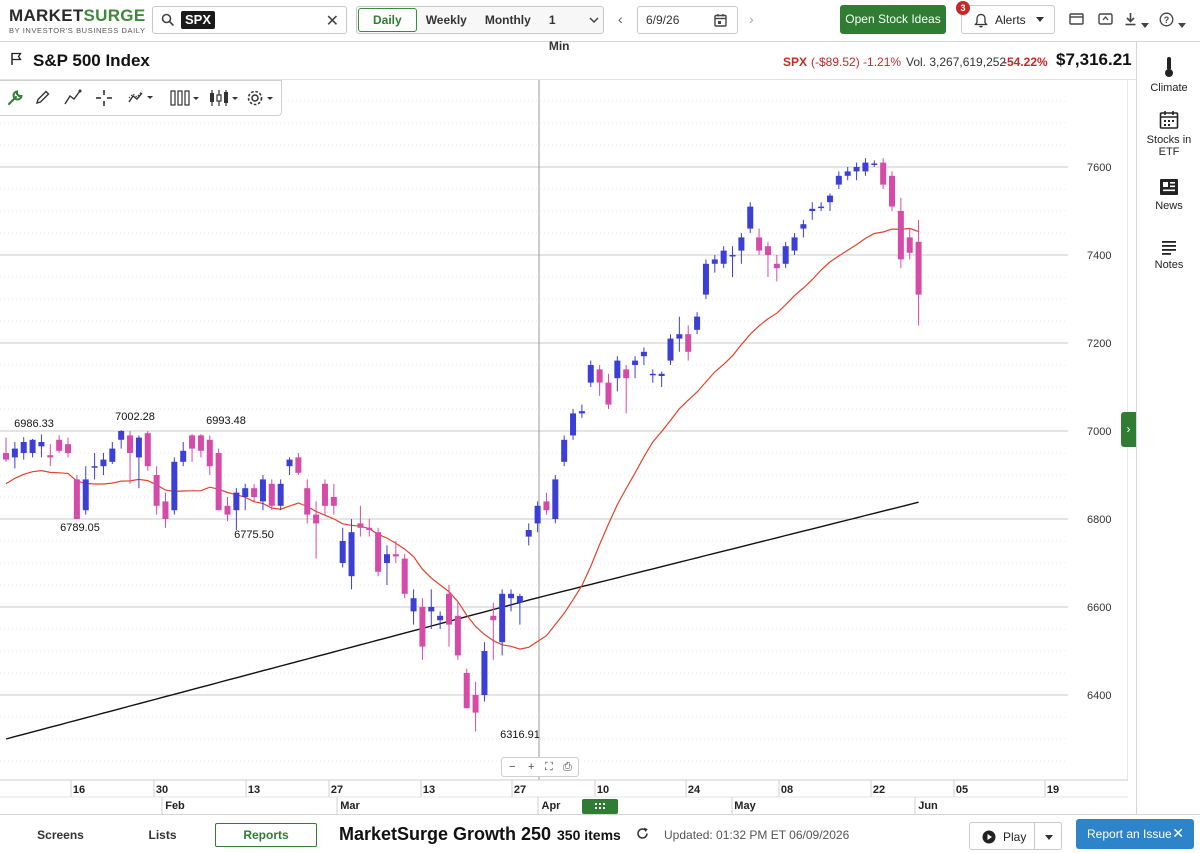  Describe the element at coordinates (446, 20) in the screenshot. I see `period-weekly: Weekly` at that location.